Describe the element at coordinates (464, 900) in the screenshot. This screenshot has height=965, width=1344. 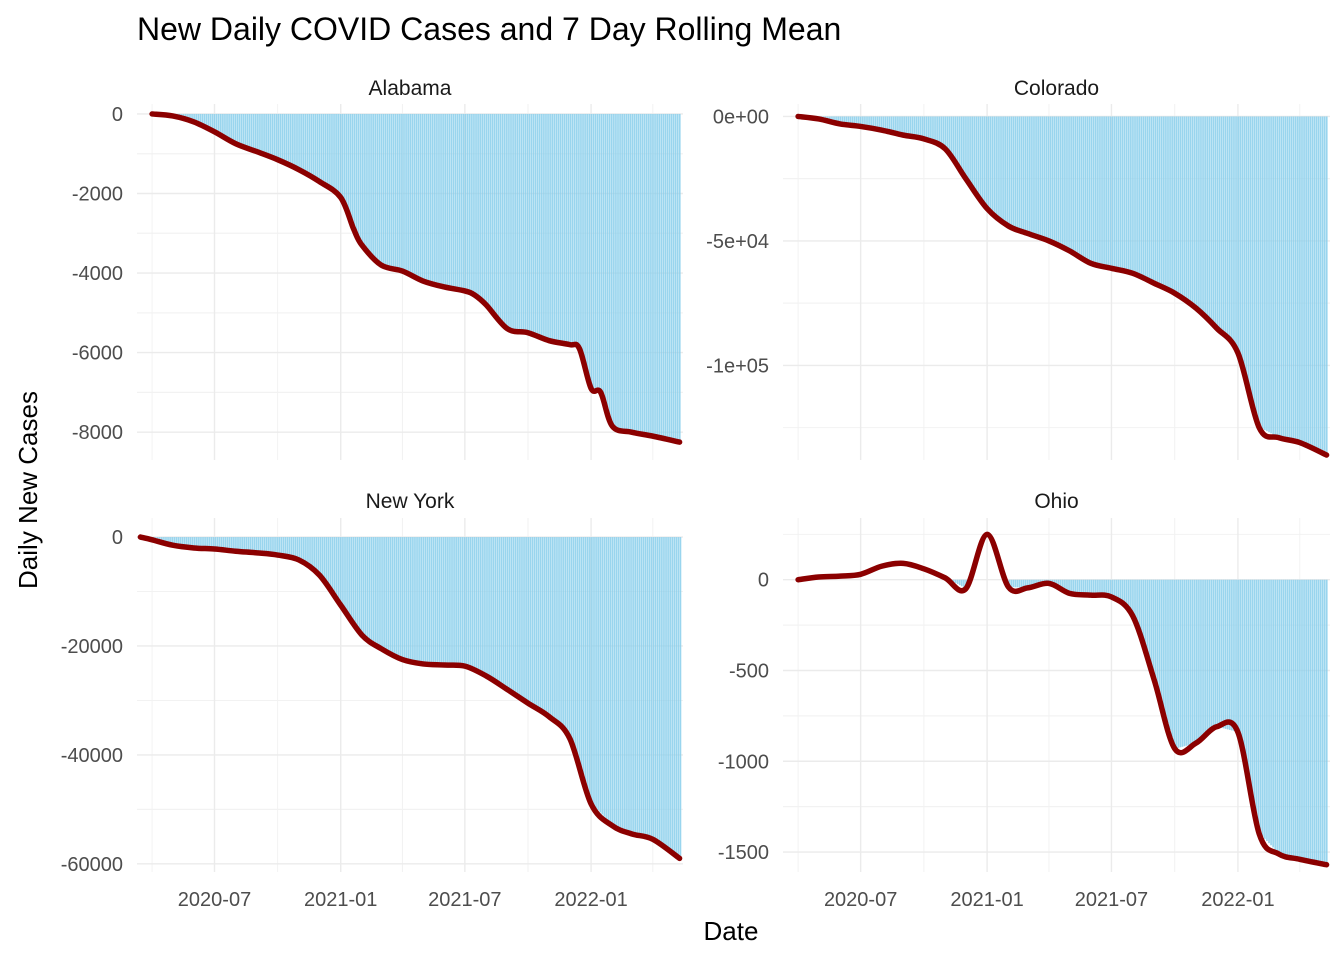
I see `x-tick-label: 2021-07` at that location.